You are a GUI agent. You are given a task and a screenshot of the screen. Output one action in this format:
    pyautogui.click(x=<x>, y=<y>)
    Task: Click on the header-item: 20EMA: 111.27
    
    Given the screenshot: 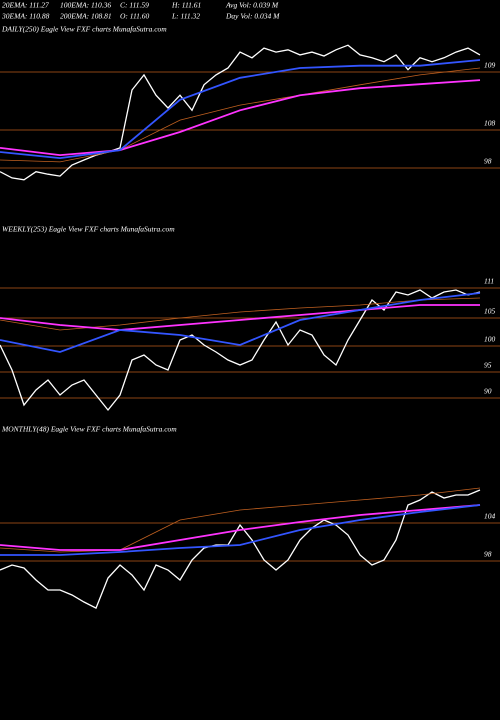 What is the action you would take?
    pyautogui.click(x=25, y=5)
    